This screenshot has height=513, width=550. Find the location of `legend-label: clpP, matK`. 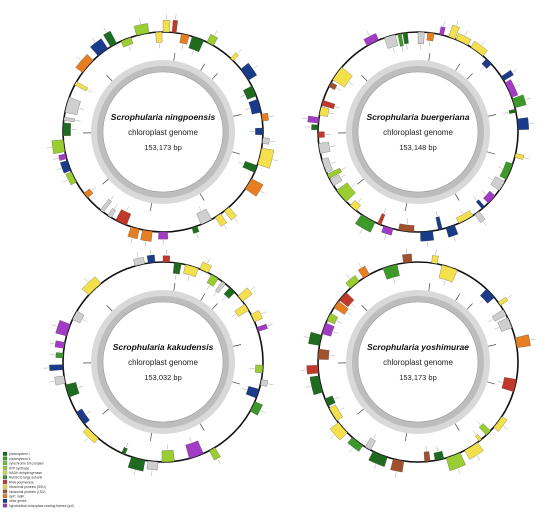

legend-label: clpP, matK is located at coordinates (17, 497).